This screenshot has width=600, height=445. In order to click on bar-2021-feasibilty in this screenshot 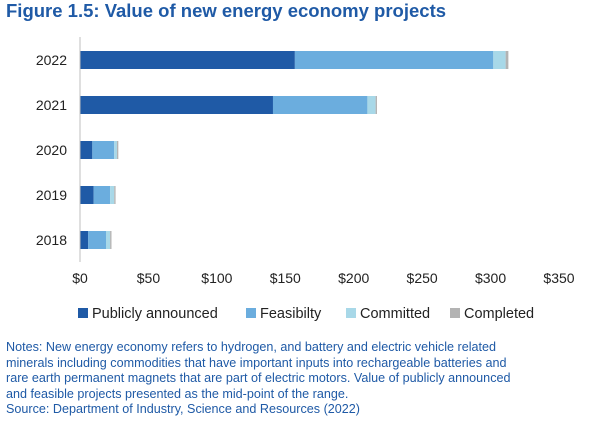, I will do `click(320, 105)`.